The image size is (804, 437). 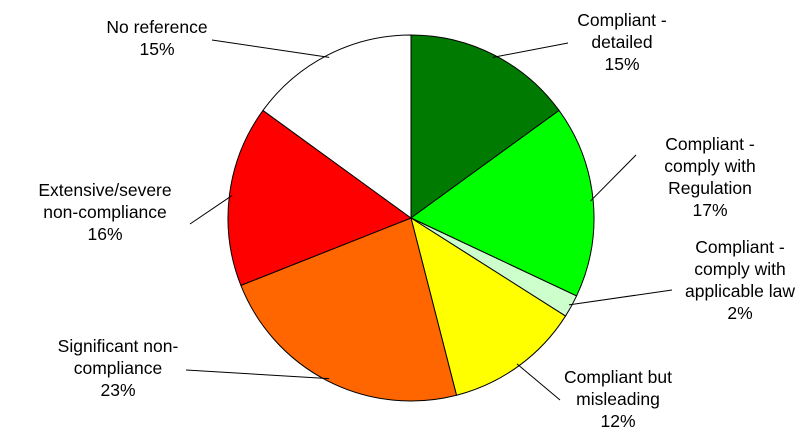 What do you see at coordinates (739, 313) in the screenshot?
I see `slice-percent: 2%` at bounding box center [739, 313].